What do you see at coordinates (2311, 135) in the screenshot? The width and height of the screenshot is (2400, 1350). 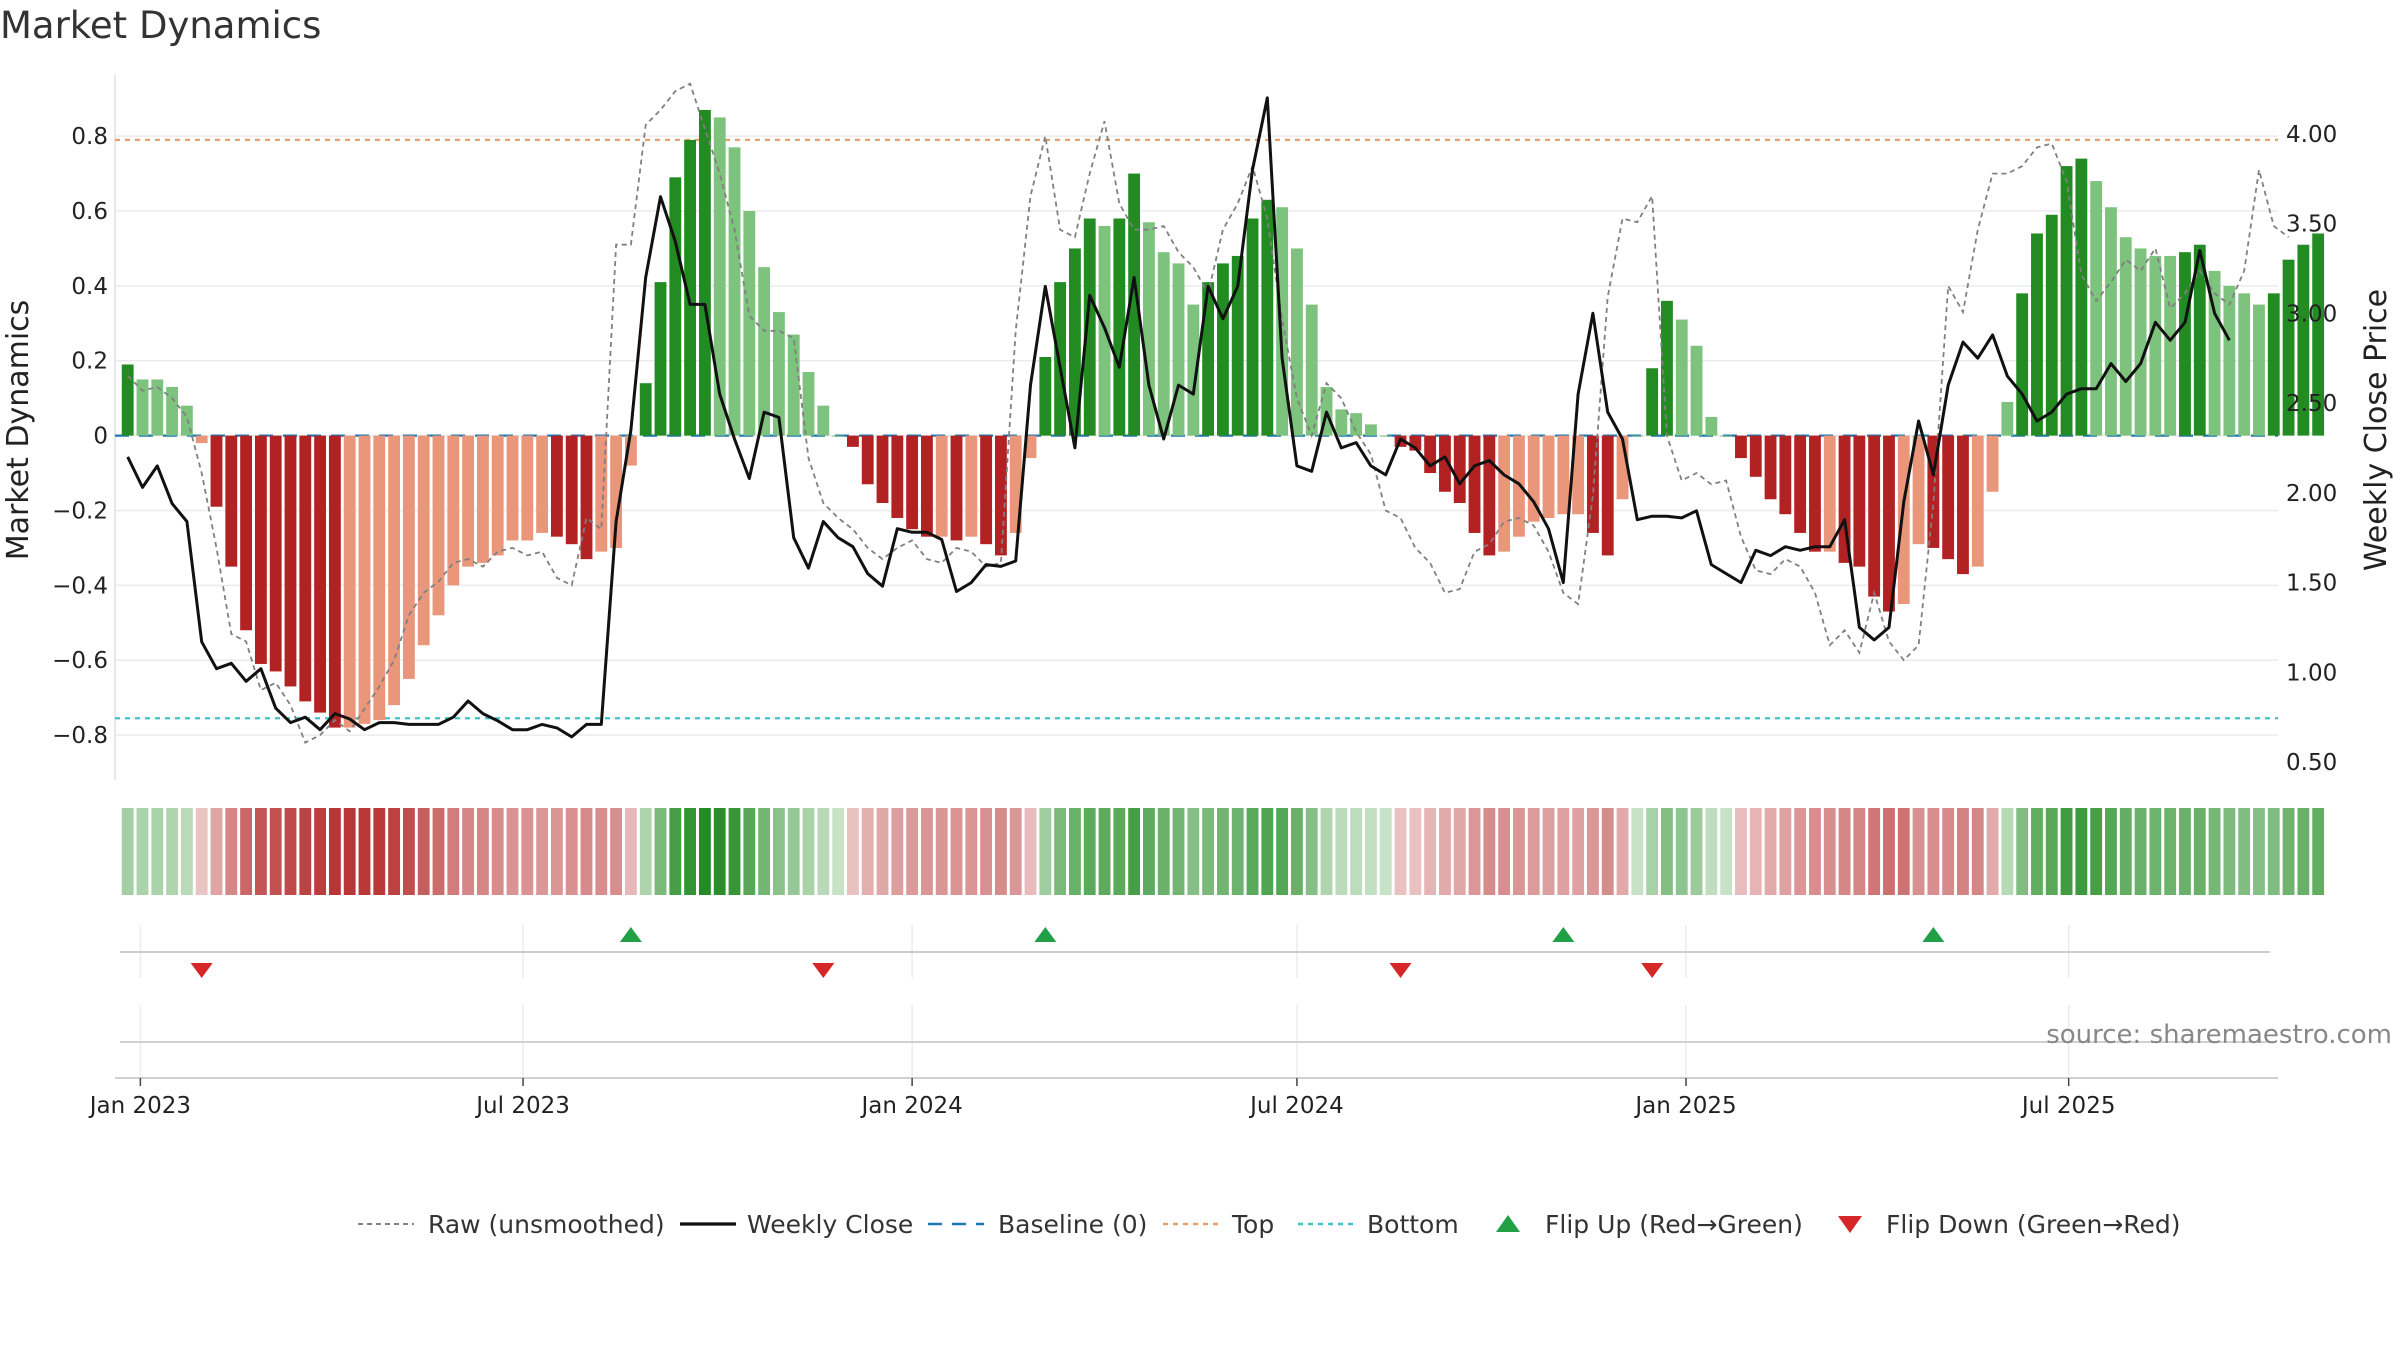 I see `right-tick-0: 4.00` at bounding box center [2311, 135].